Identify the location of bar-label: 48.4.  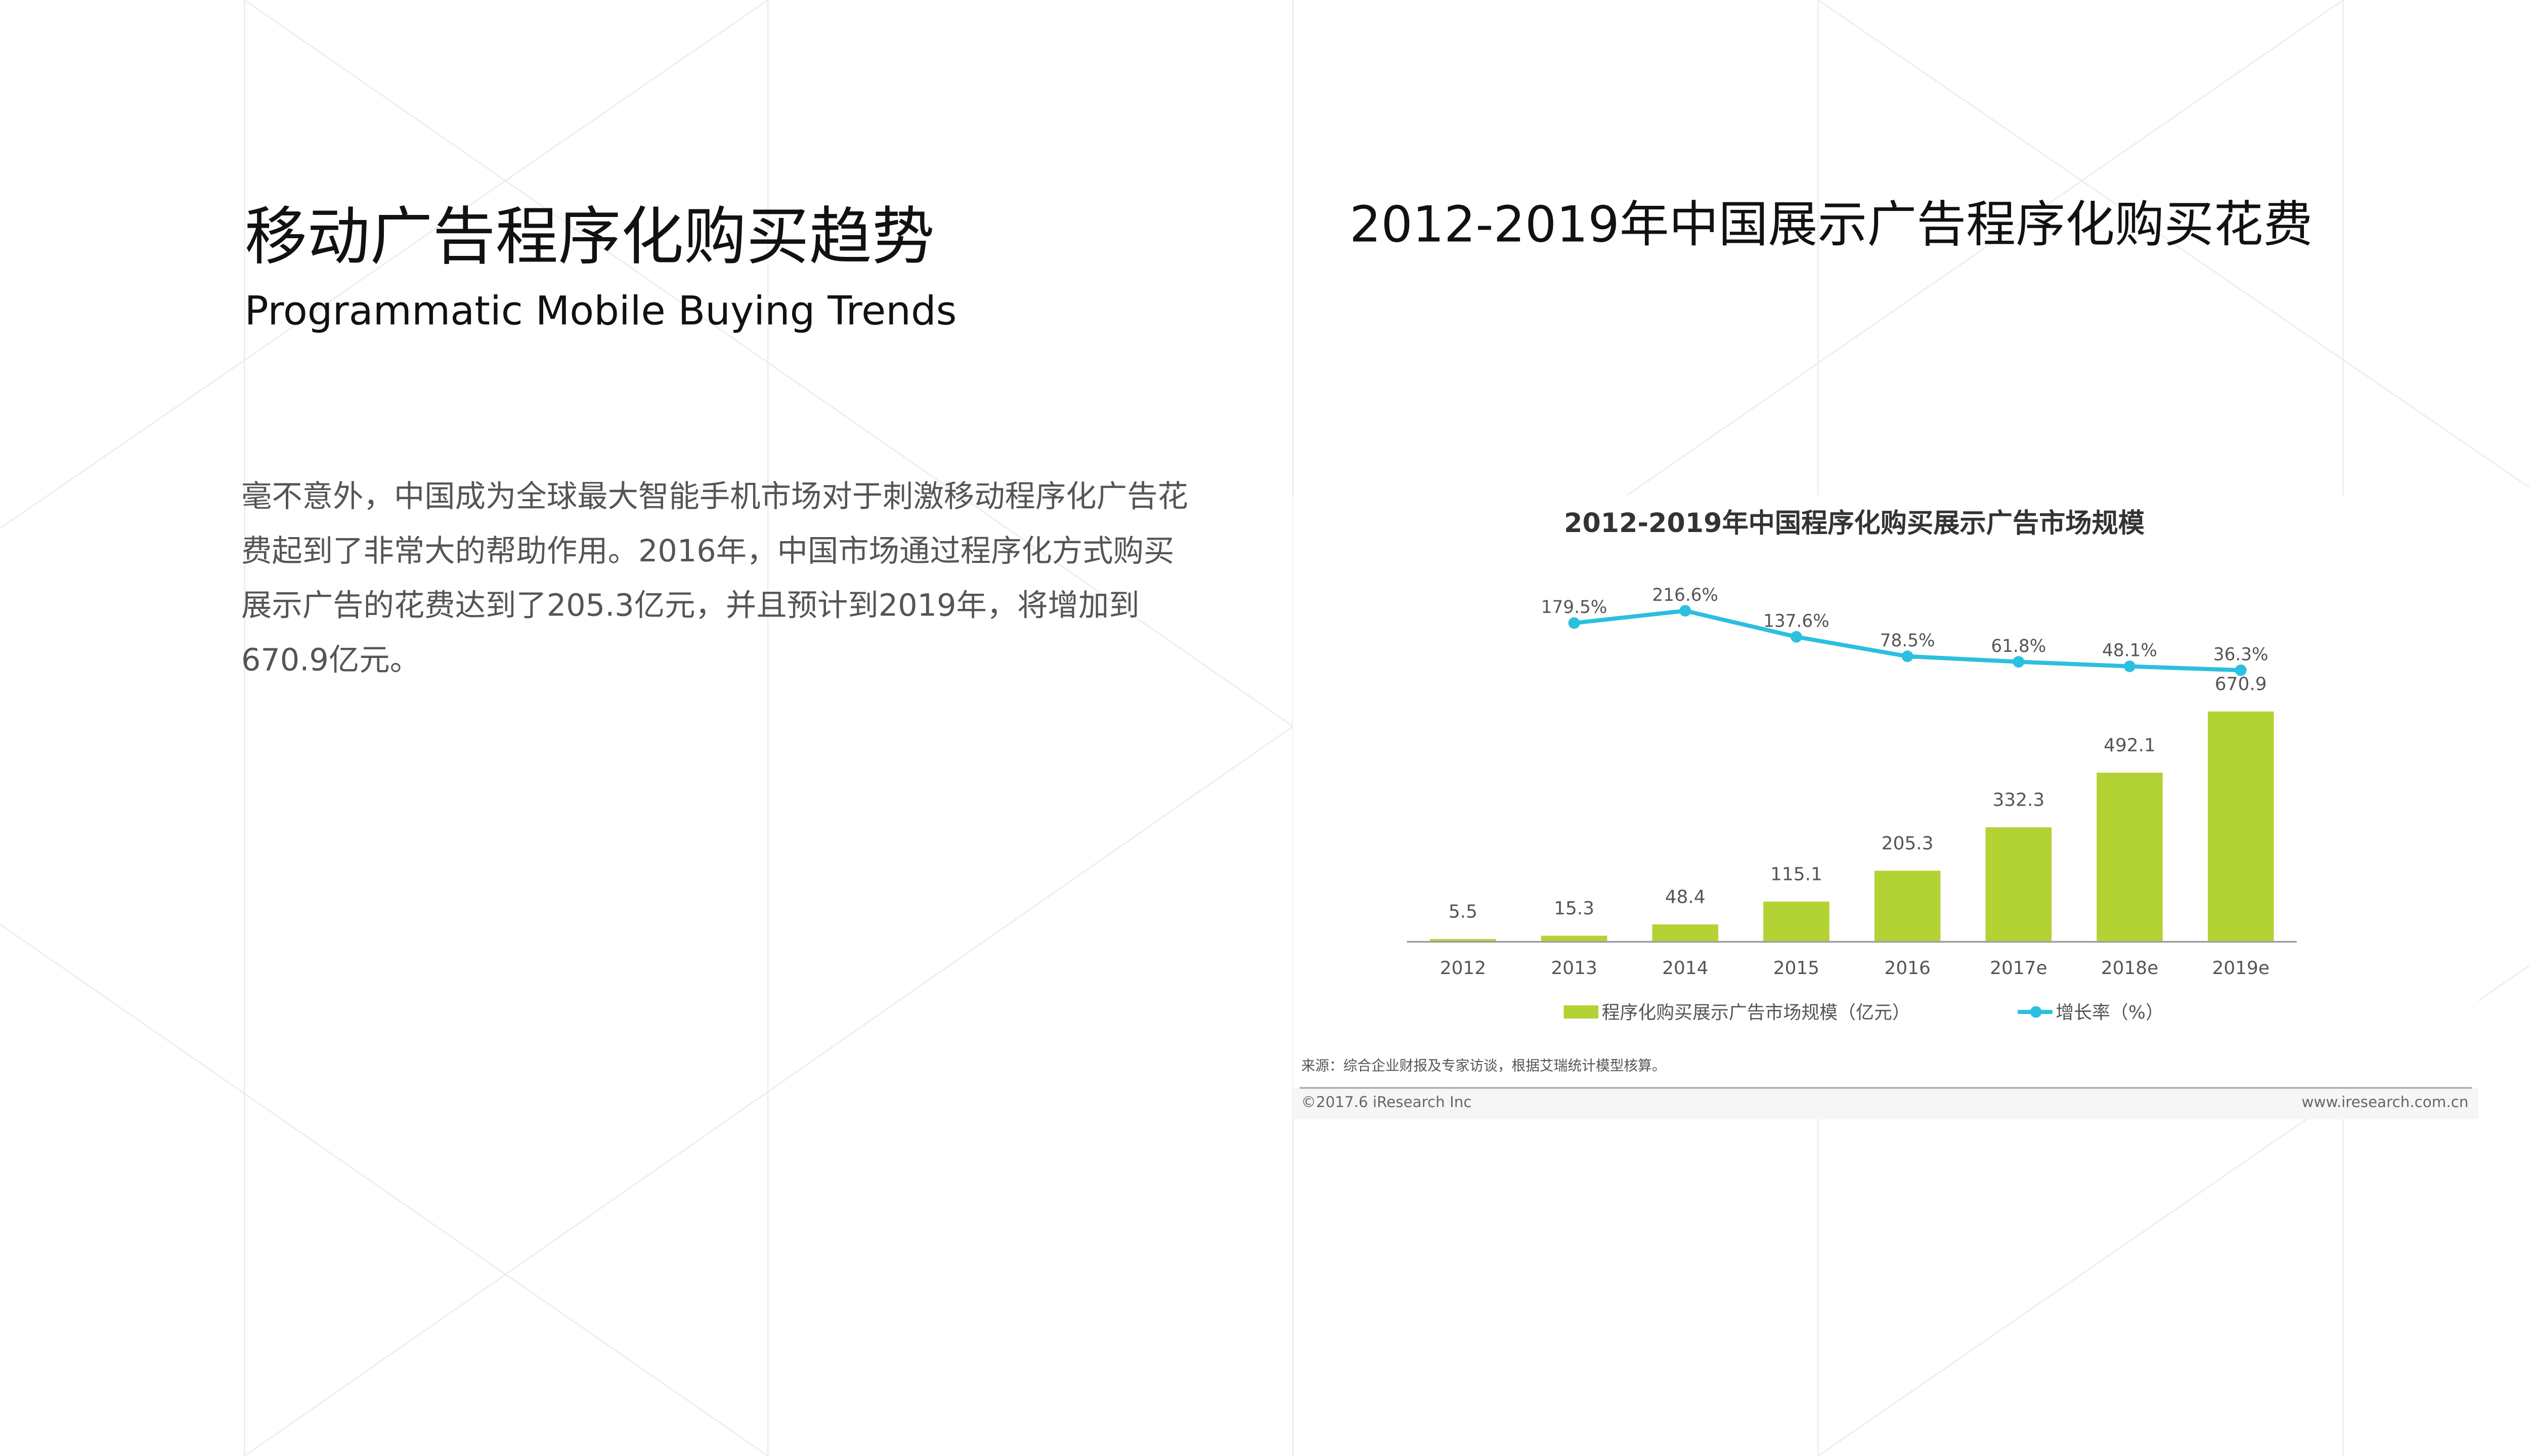
(1685, 897).